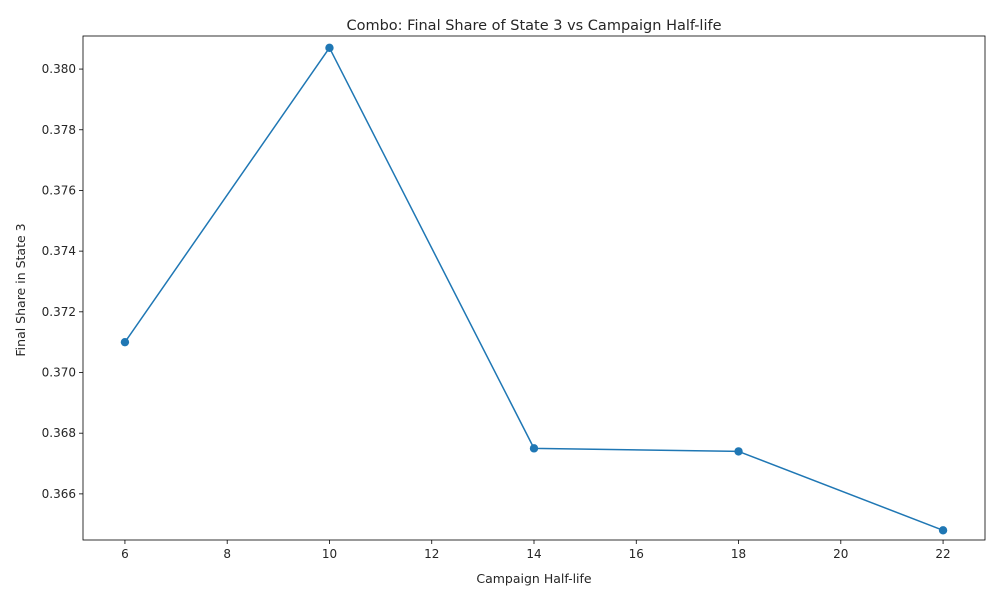 The image size is (1000, 600). I want to click on y-tick-label: 0.376, so click(59, 190).